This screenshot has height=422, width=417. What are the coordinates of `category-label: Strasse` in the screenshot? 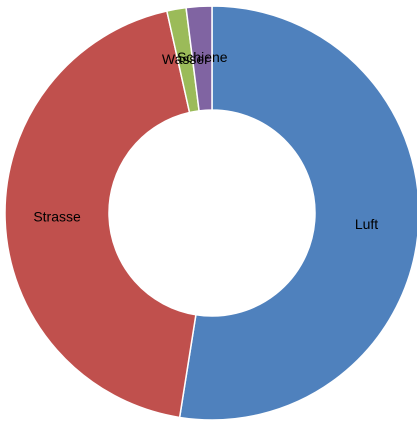 It's located at (57, 217).